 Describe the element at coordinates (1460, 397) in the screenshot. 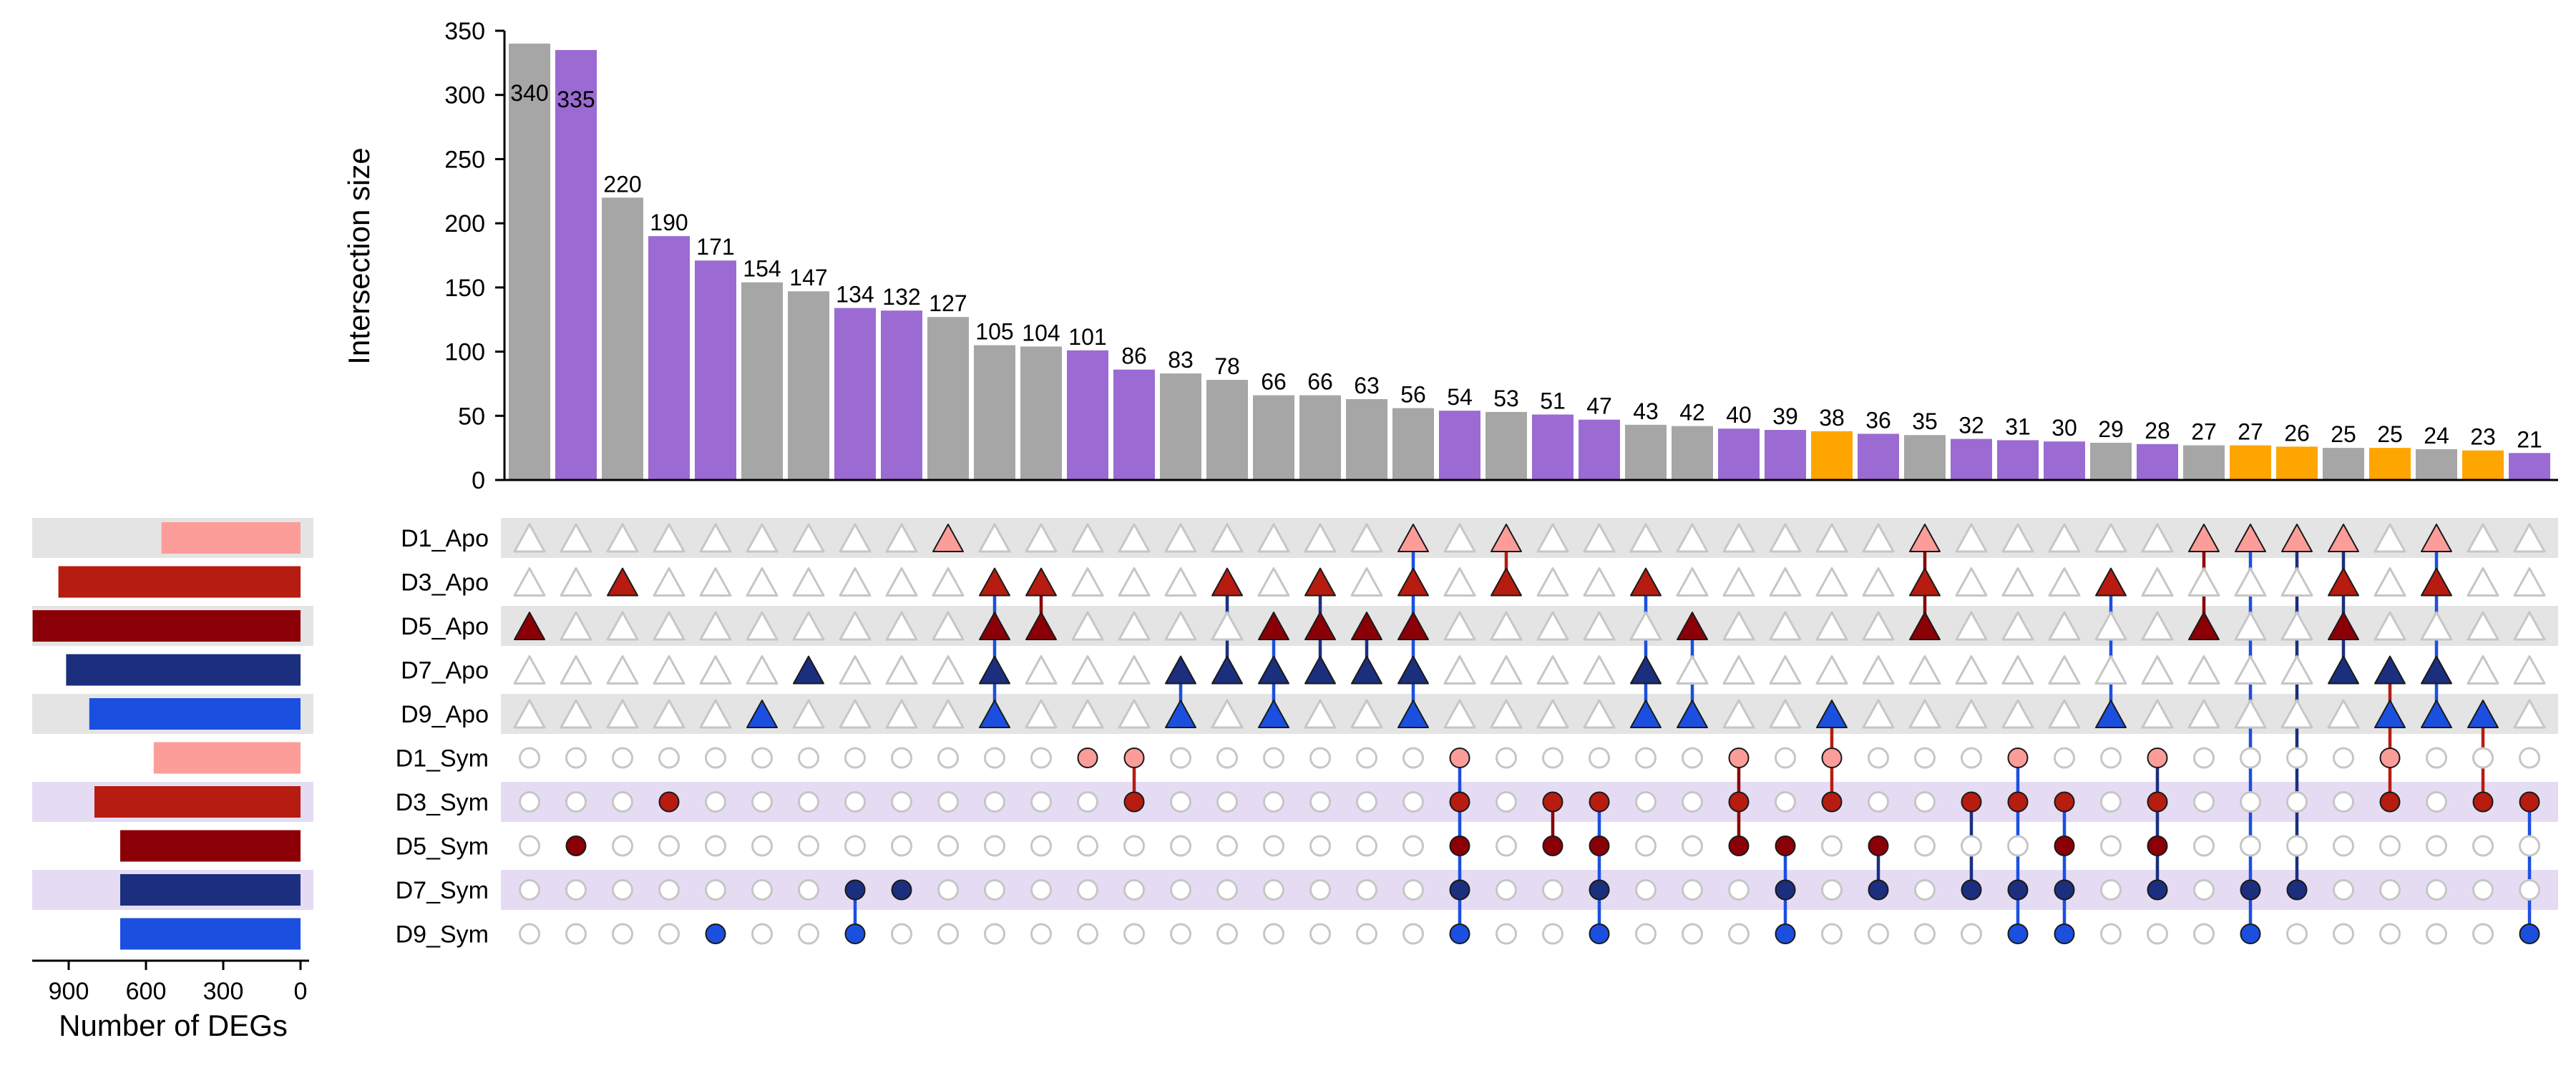

I see `intersection-bar-label: 54` at that location.